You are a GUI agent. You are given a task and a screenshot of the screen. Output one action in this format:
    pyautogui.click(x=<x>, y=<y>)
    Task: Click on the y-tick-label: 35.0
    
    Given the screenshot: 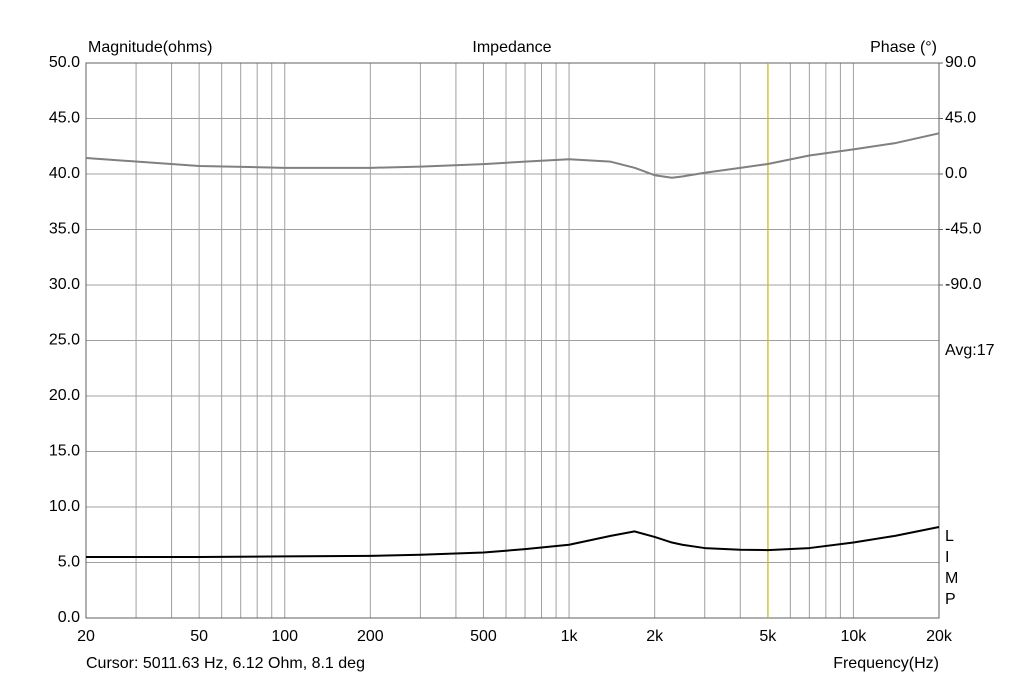 What is the action you would take?
    pyautogui.click(x=64, y=229)
    